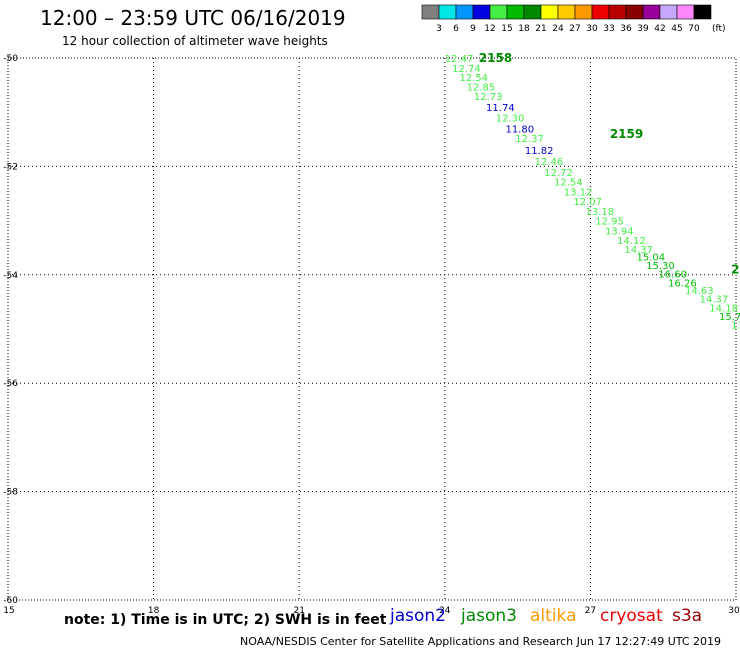 The image size is (740, 650). Describe the element at coordinates (459, 59) in the screenshot. I see `wave-height-point: 12.47` at that location.